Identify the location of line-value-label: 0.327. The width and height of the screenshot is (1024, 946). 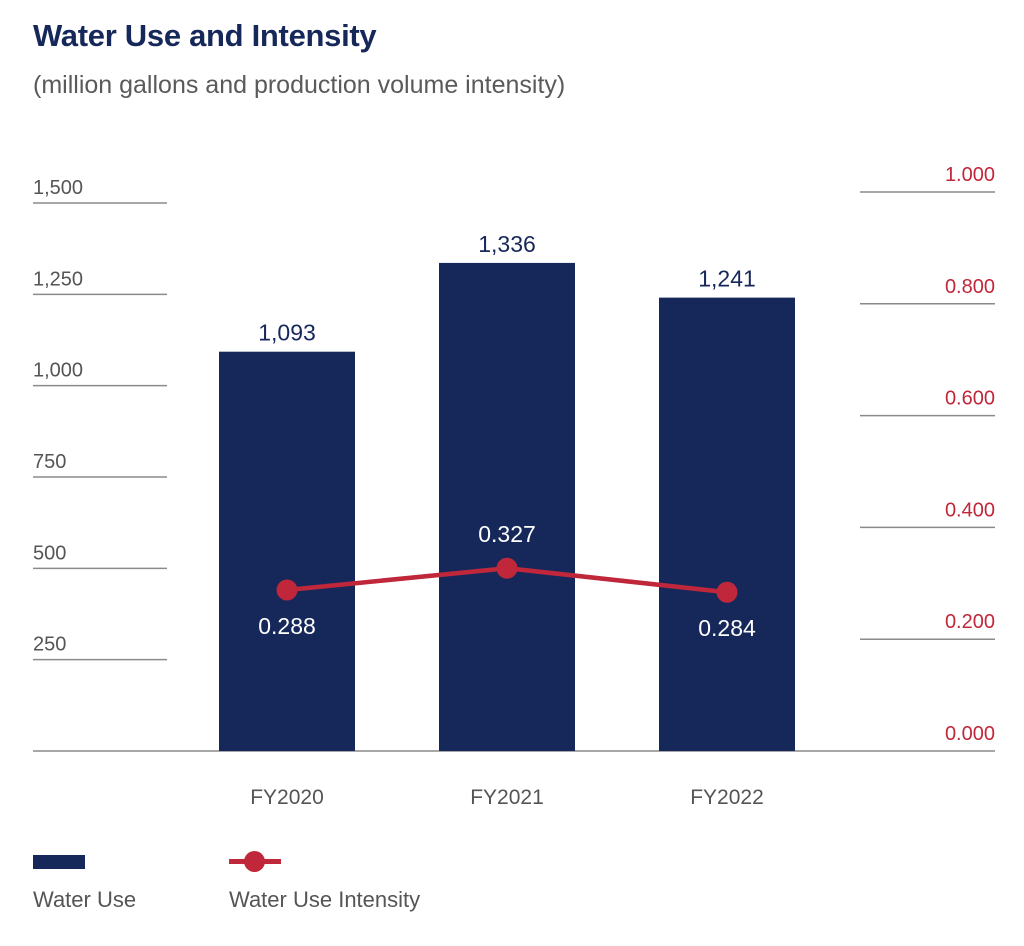
(507, 534).